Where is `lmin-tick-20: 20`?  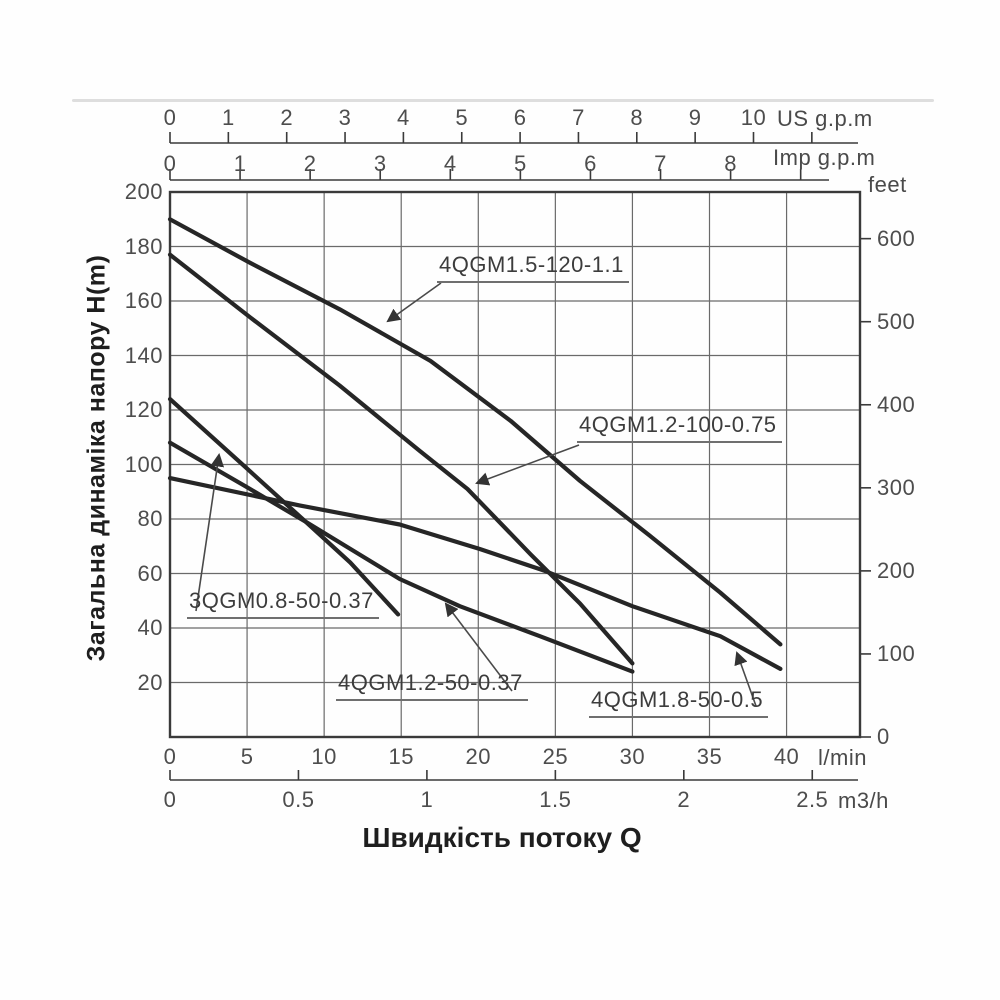
lmin-tick-20: 20 is located at coordinates (478, 756).